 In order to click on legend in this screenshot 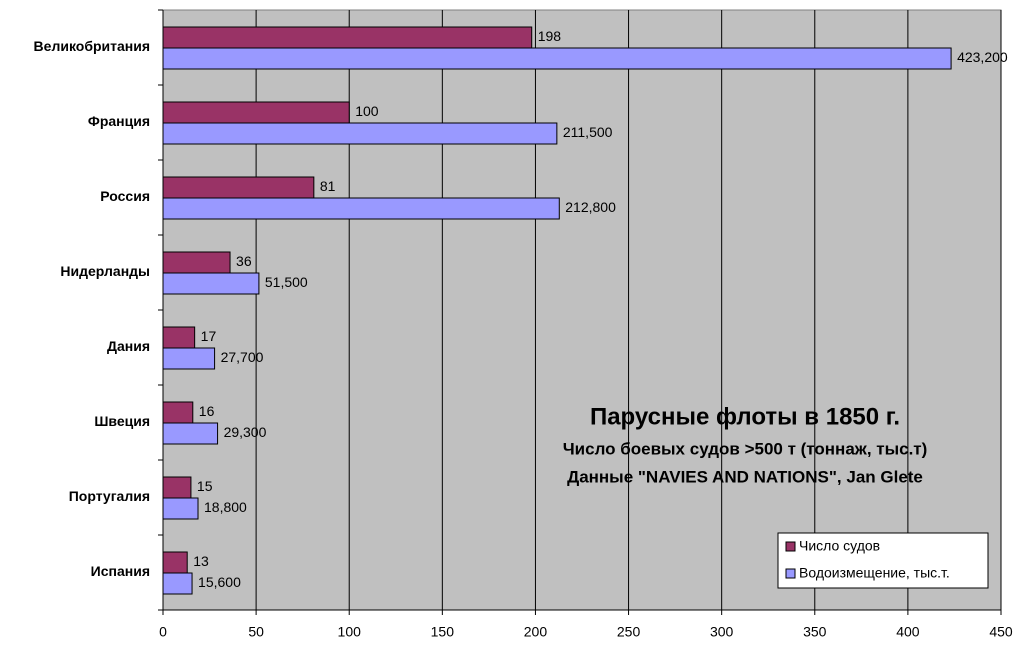, I will do `click(883, 560)`.